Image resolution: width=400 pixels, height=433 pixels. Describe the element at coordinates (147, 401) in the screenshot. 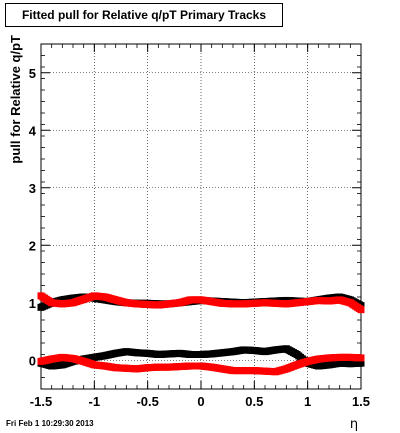

I see `x-tick-label: -0.5` at that location.